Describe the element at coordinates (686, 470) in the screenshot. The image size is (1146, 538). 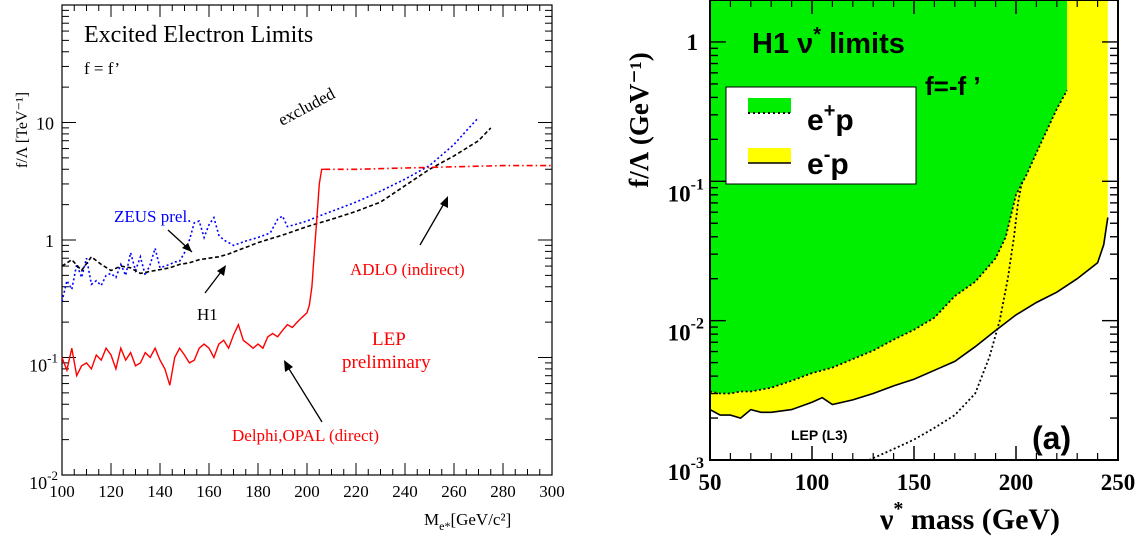
I see `right-y-tick-label: 10⁻³` at that location.